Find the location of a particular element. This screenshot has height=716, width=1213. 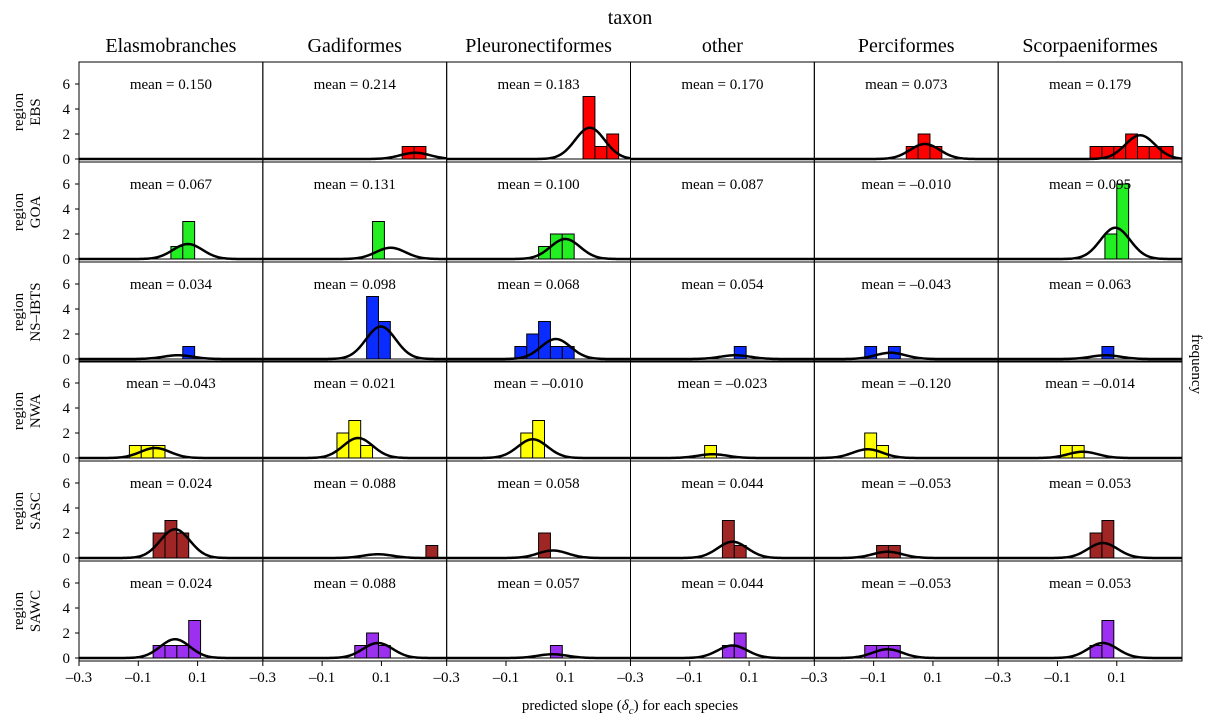

x-axis-label-prefix: predicted slope ( is located at coordinates (572, 706).